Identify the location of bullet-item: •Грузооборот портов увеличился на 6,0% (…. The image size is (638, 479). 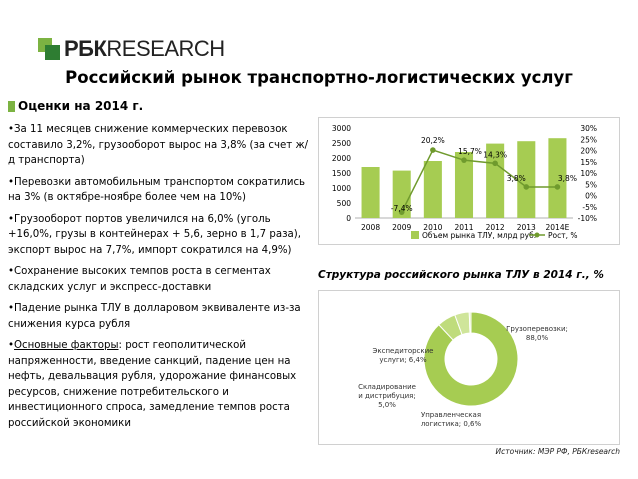
(154, 234).